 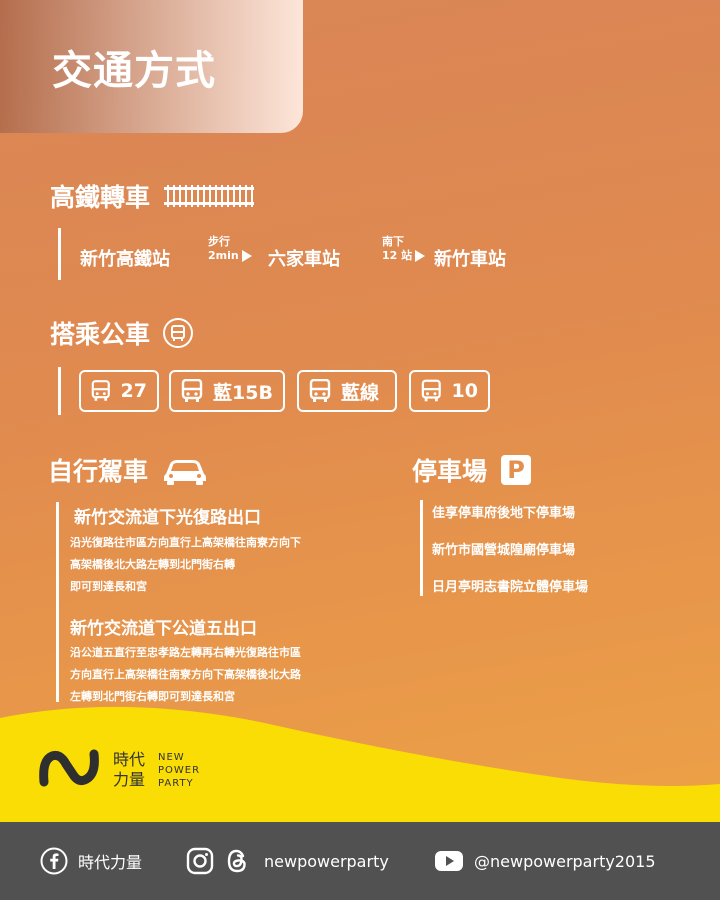 I want to click on footer: 時代力量 newpowerparty @newpowerparty2015, so click(x=360, y=861).